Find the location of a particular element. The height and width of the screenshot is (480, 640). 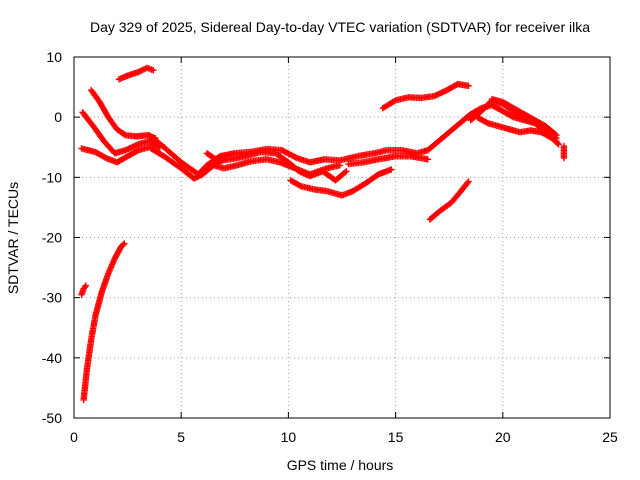

y-tick-label: -50 is located at coordinates (52, 418).